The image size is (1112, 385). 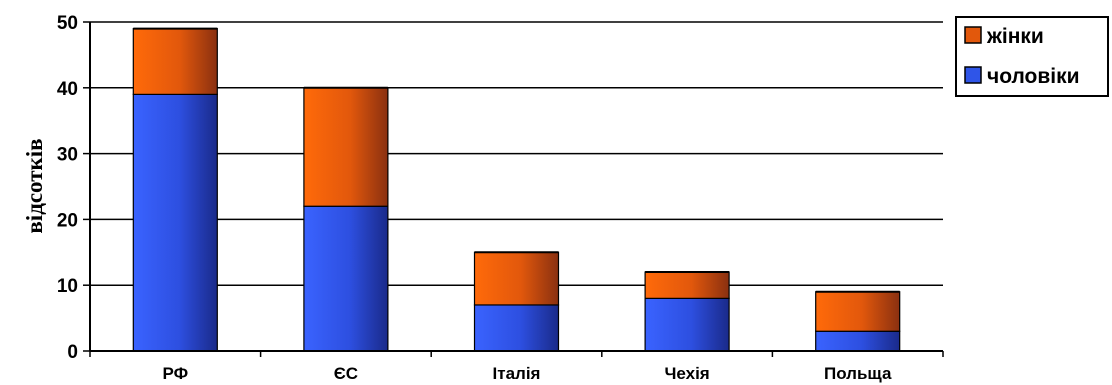 I want to click on x-category-label: Чехія, so click(x=686, y=373).